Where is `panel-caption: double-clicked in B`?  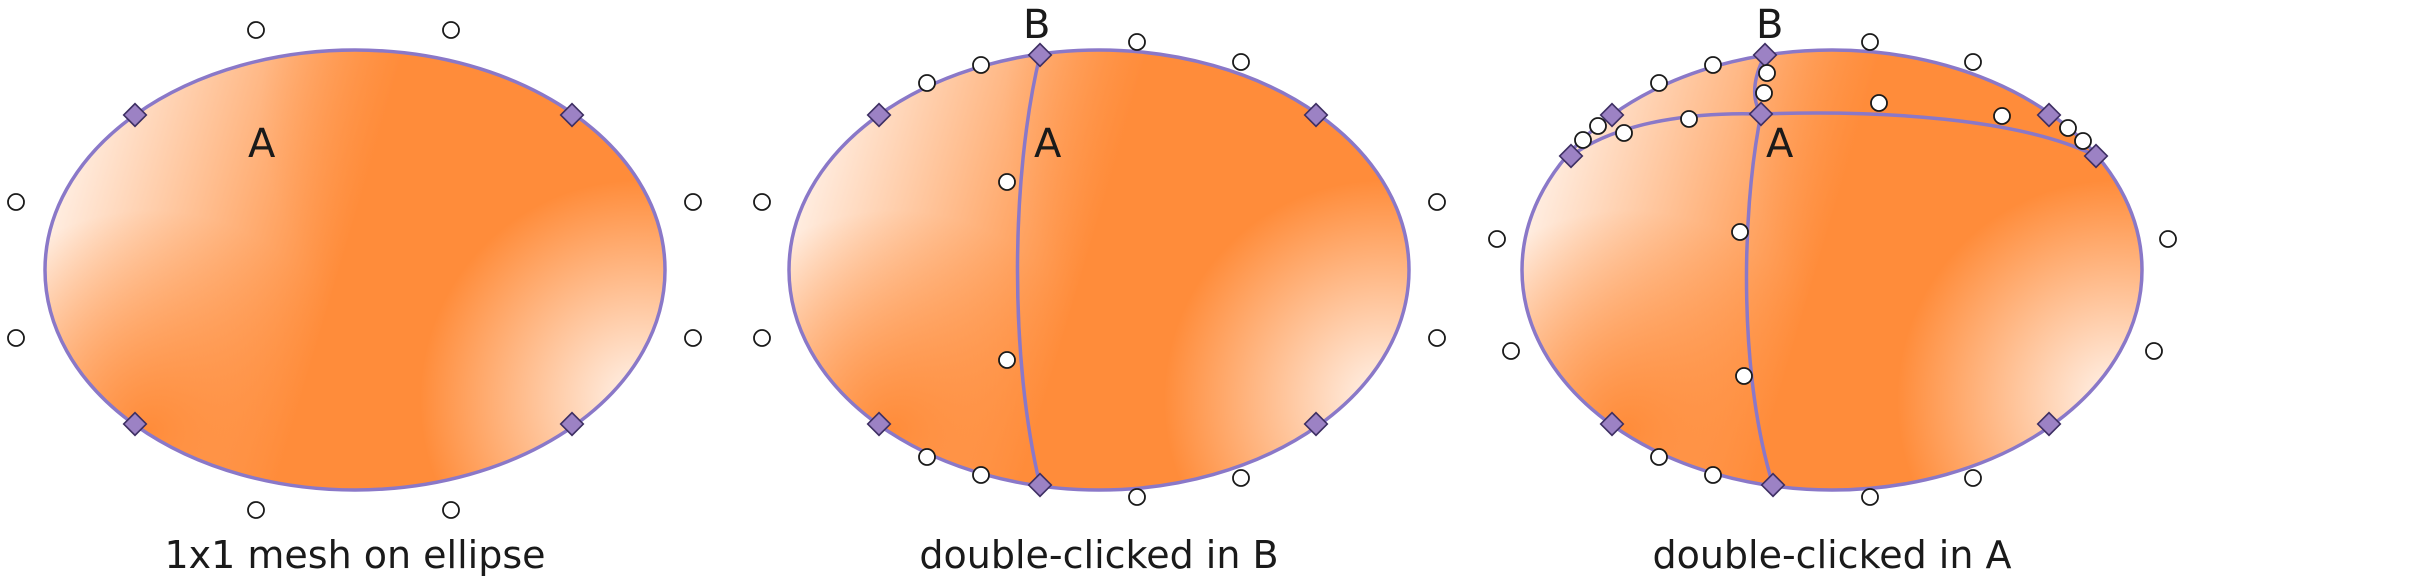 panel-caption: double-clicked in B is located at coordinates (1098, 555).